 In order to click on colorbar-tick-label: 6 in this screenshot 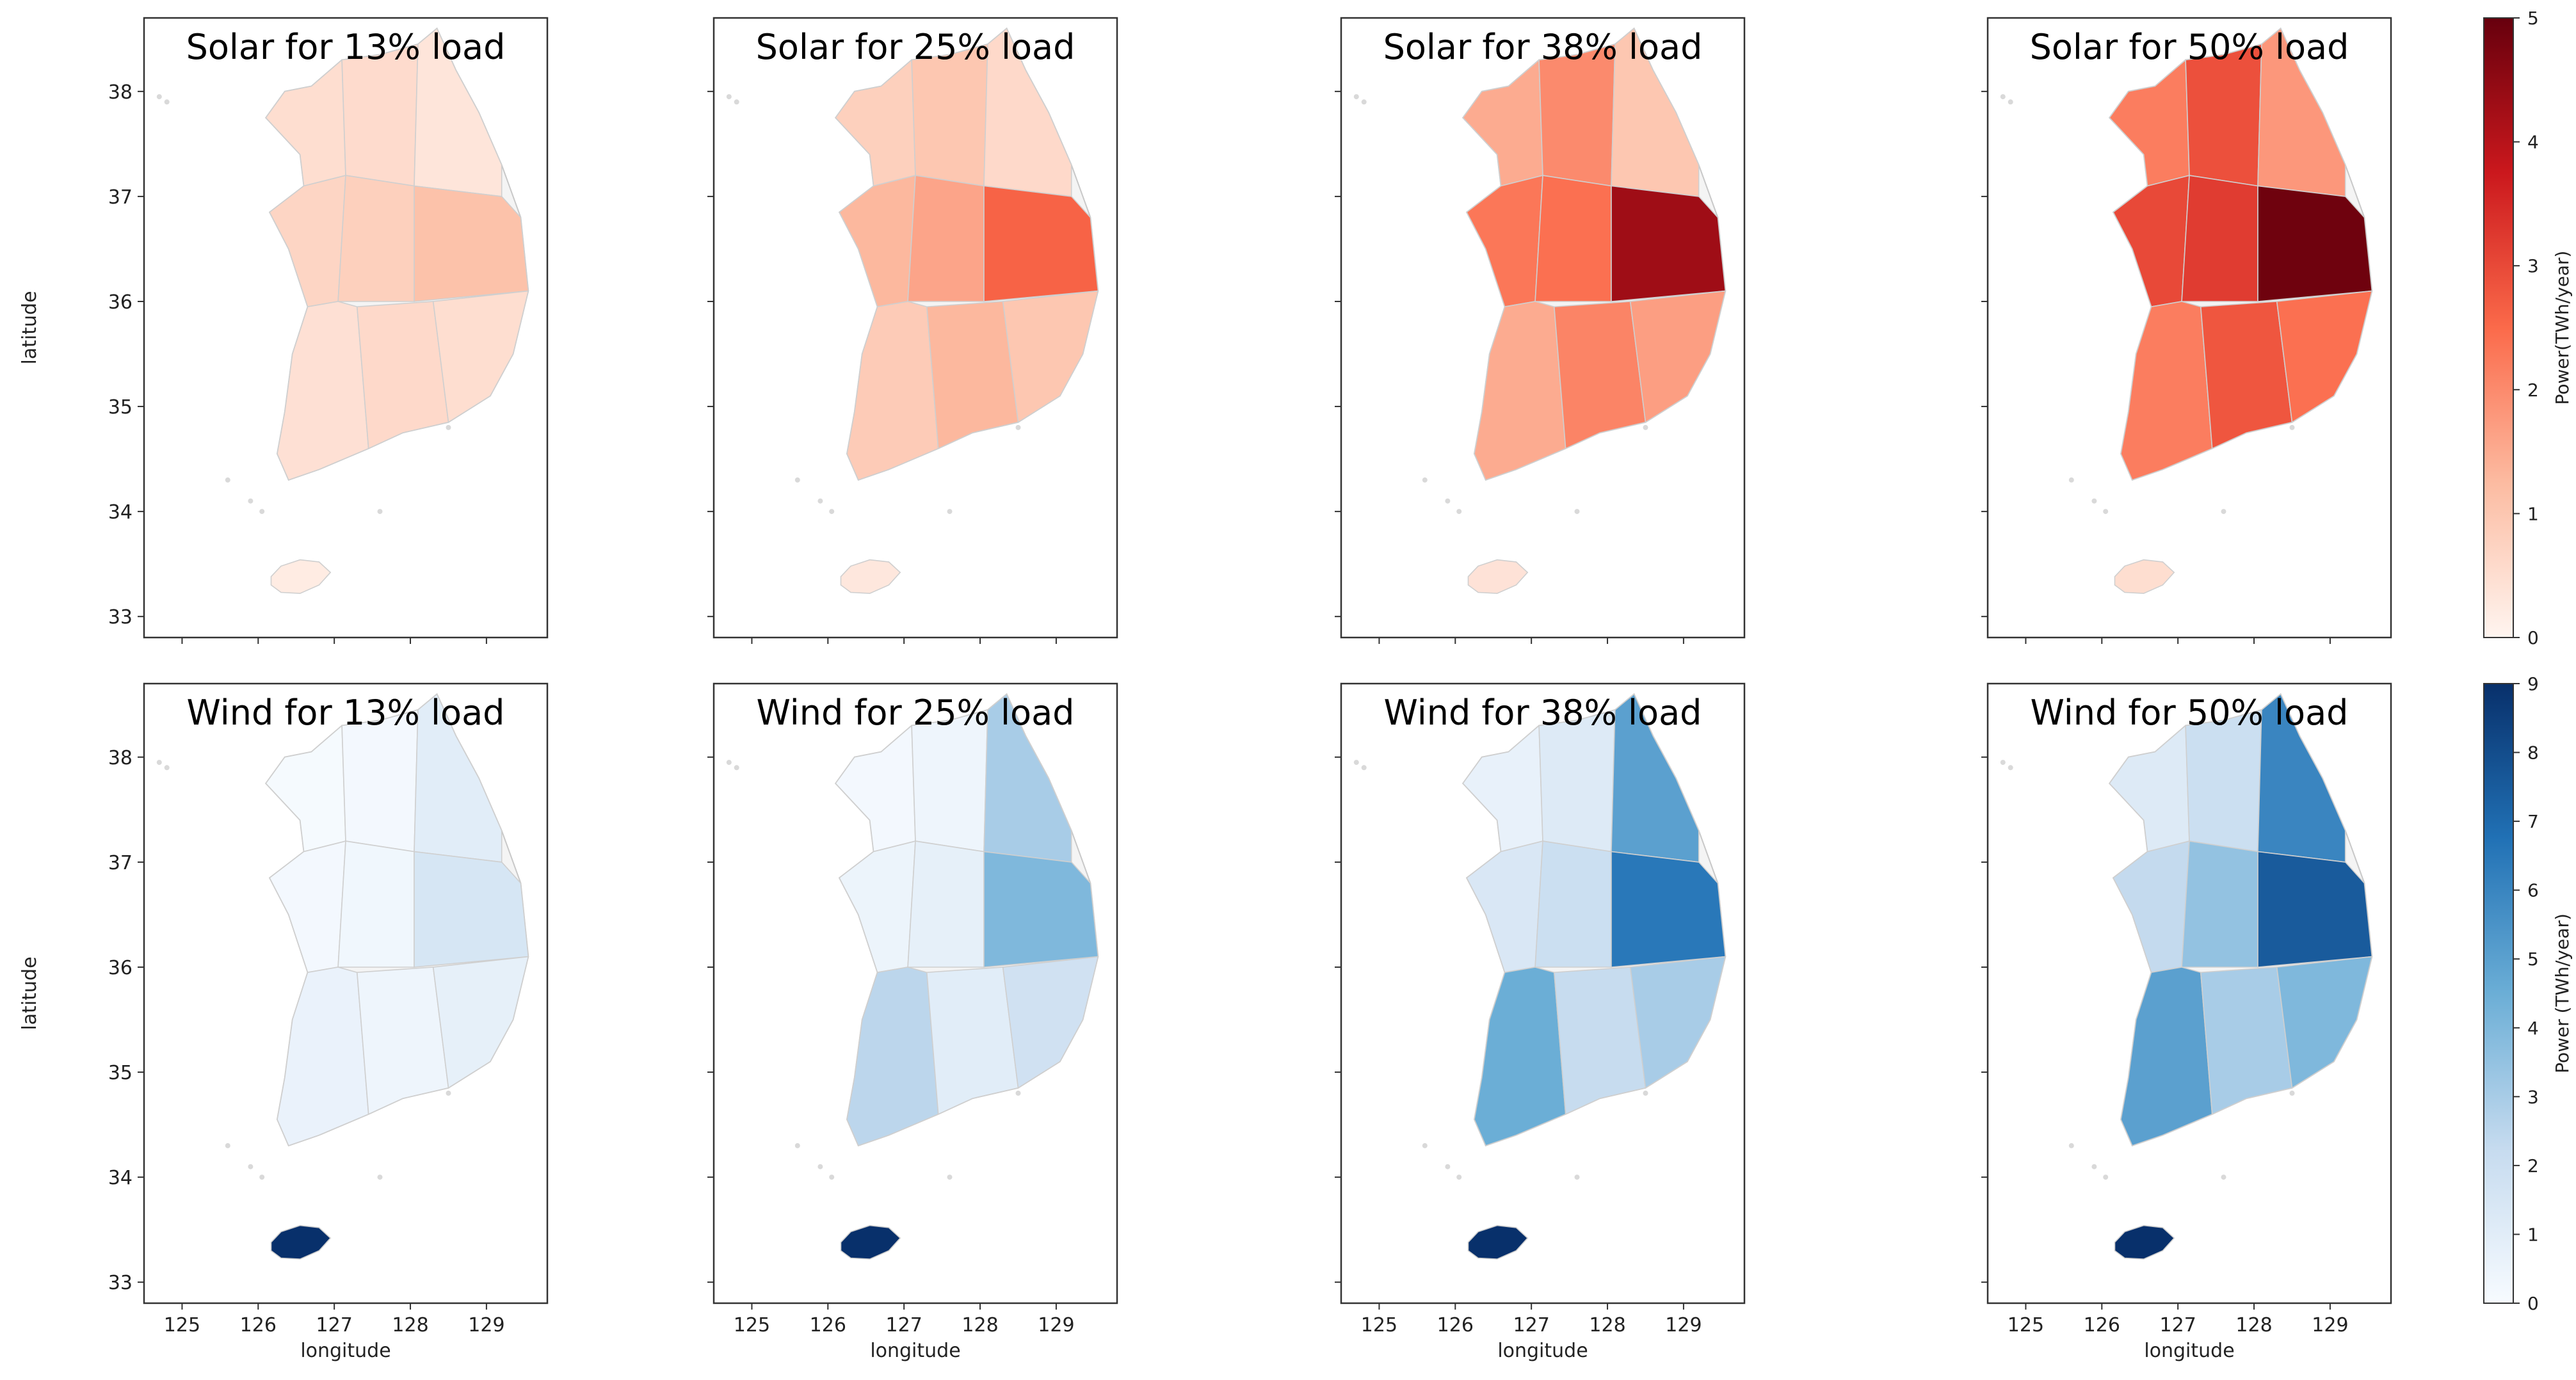, I will do `click(2533, 891)`.